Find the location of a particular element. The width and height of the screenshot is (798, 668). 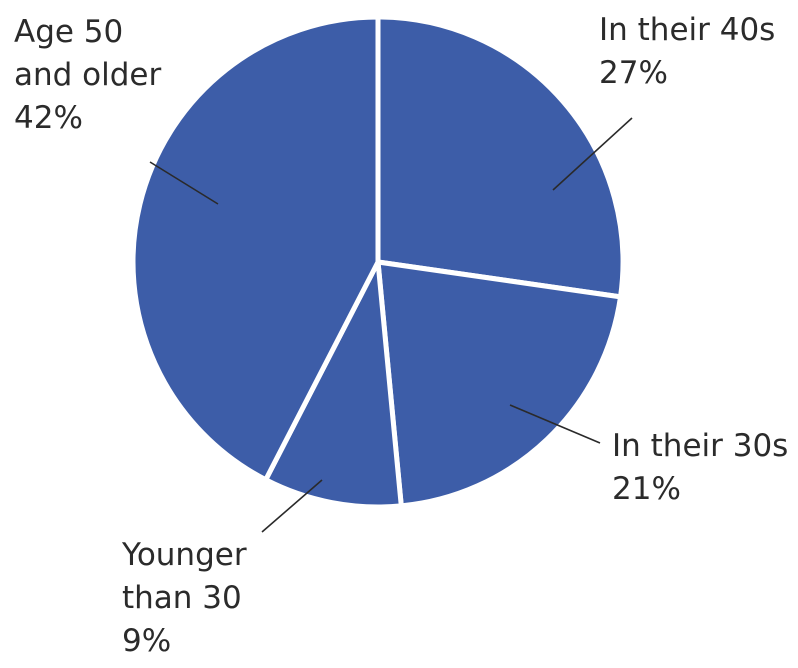

slice-label: In their 40s 27% is located at coordinates (687, 51).